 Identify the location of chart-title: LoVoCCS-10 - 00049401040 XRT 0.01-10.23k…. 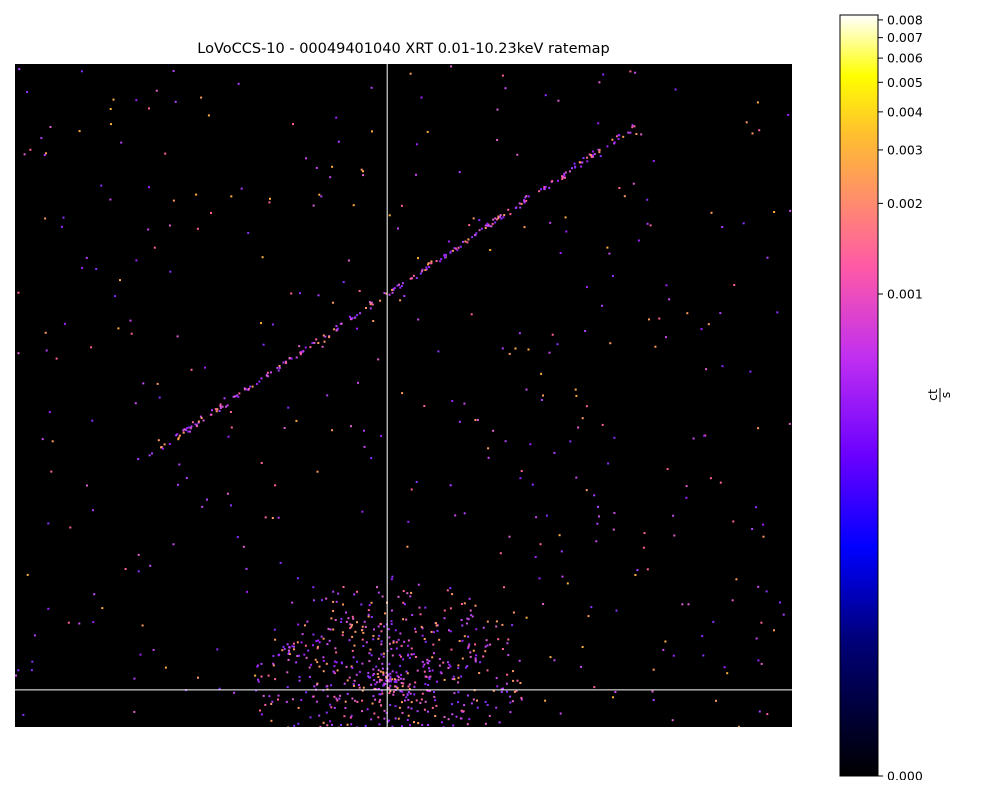
(403, 49).